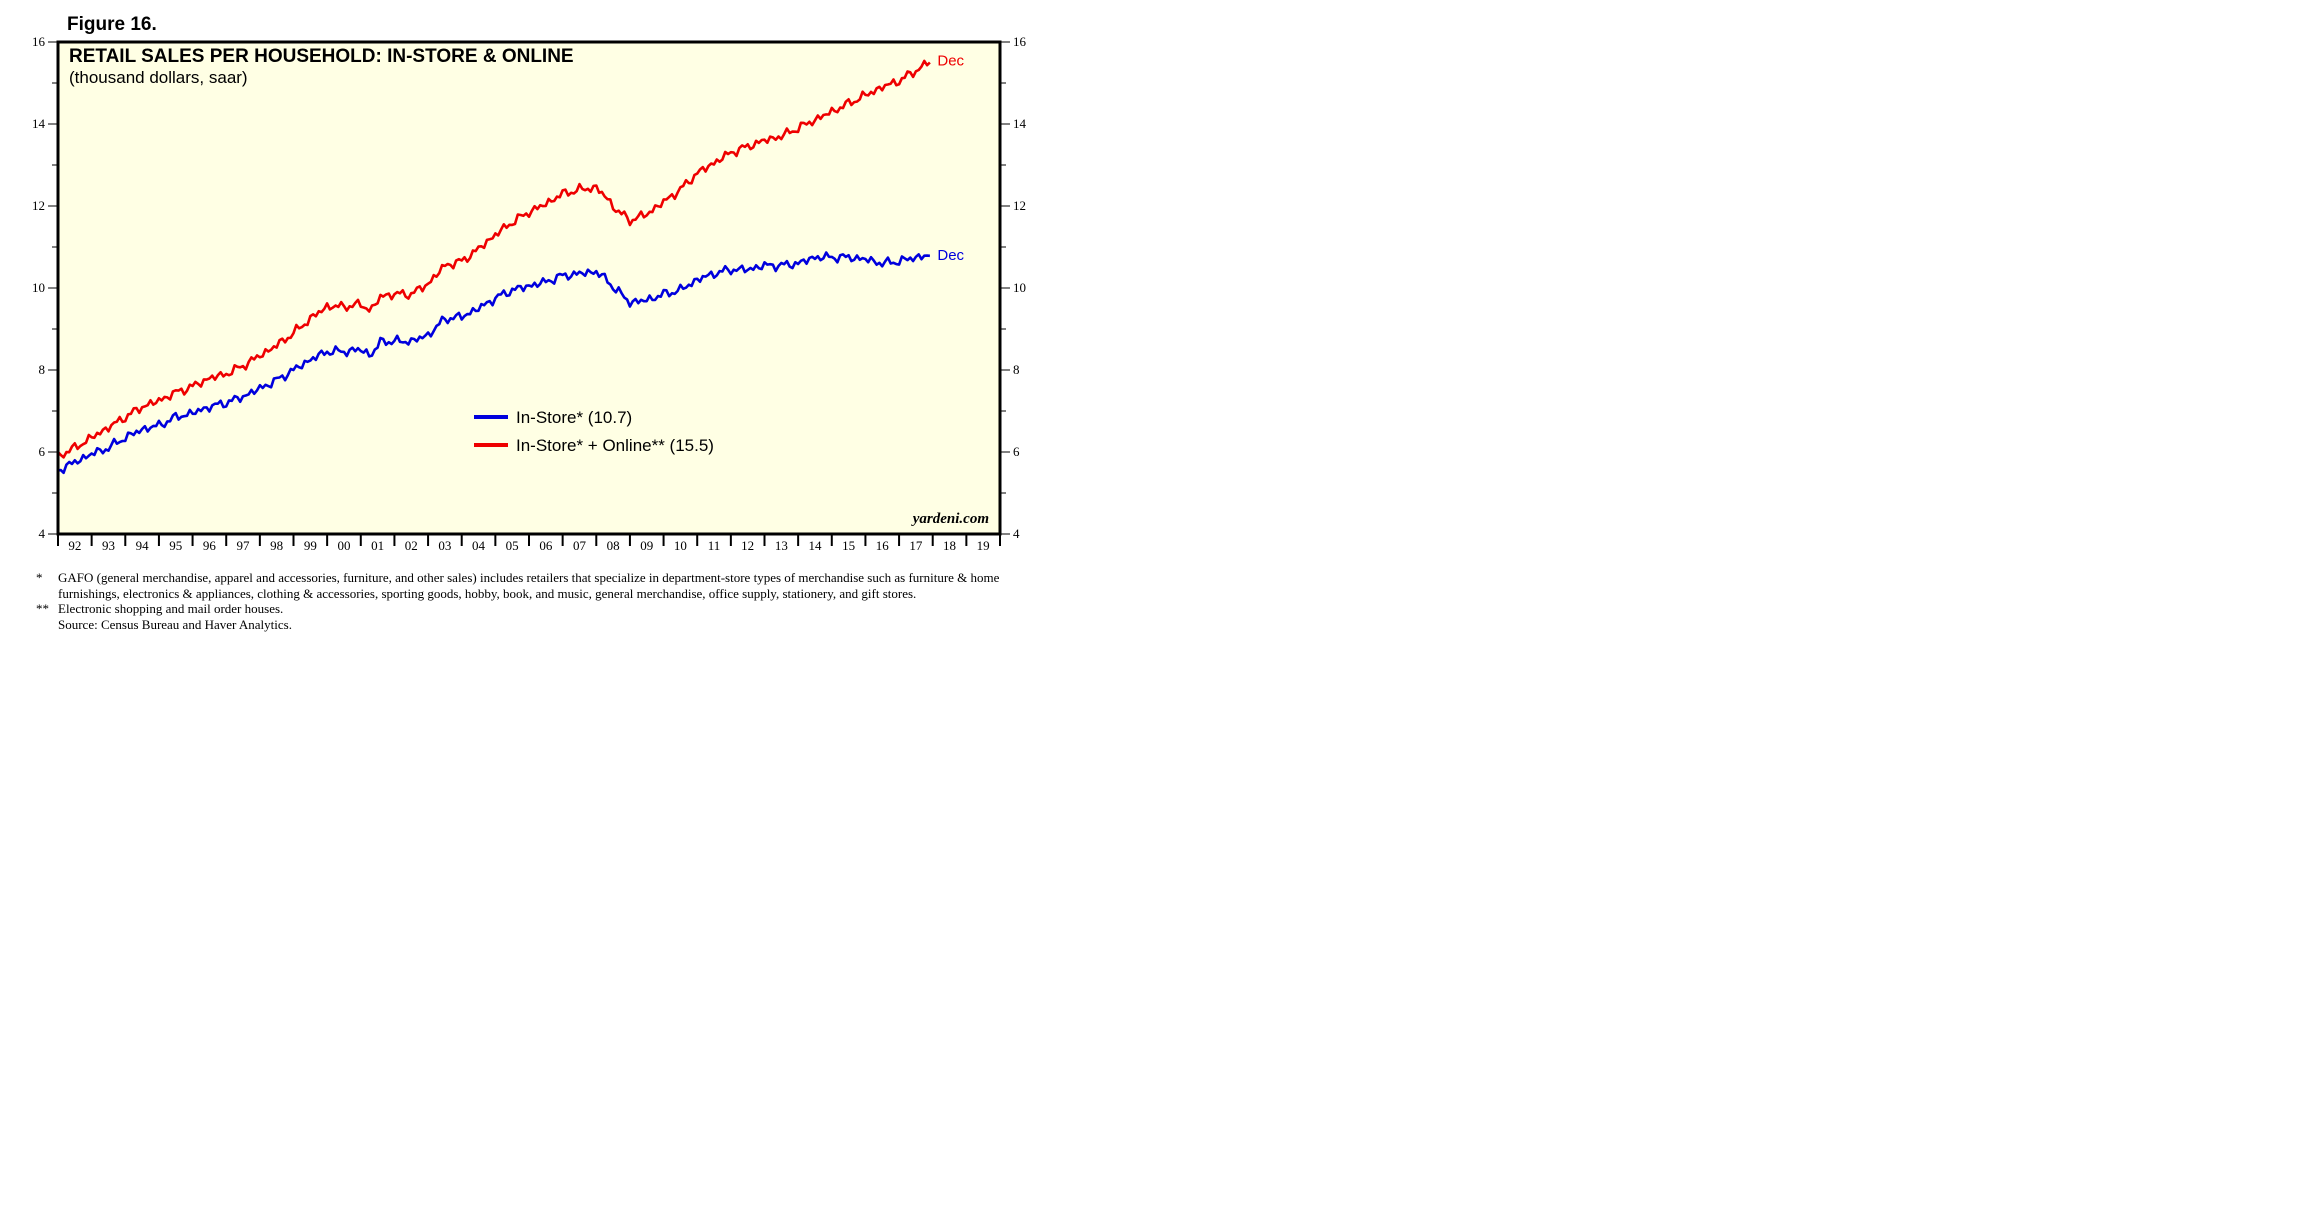 The width and height of the screenshot is (2304, 1228). What do you see at coordinates (38, 287) in the screenshot?
I see `y-tick-label-left: 10` at bounding box center [38, 287].